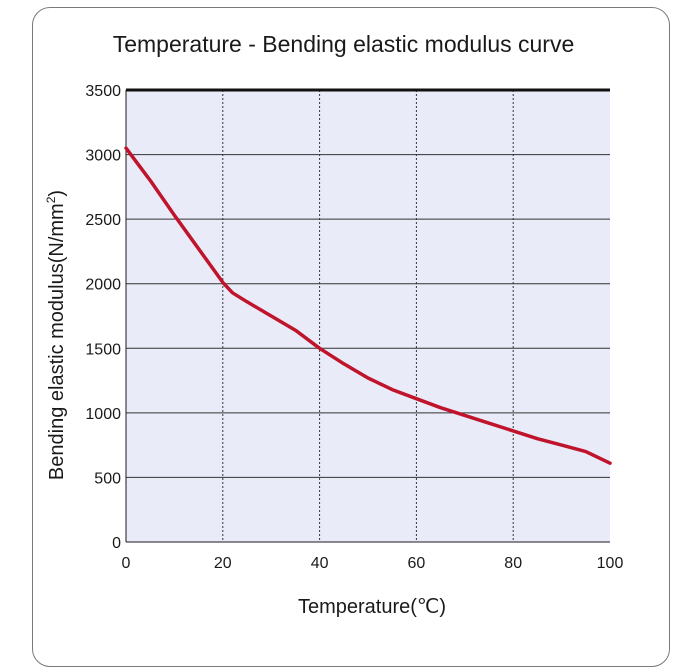 The width and height of the screenshot is (687, 667). Describe the element at coordinates (610, 563) in the screenshot. I see `x-tick-label: 100` at that location.